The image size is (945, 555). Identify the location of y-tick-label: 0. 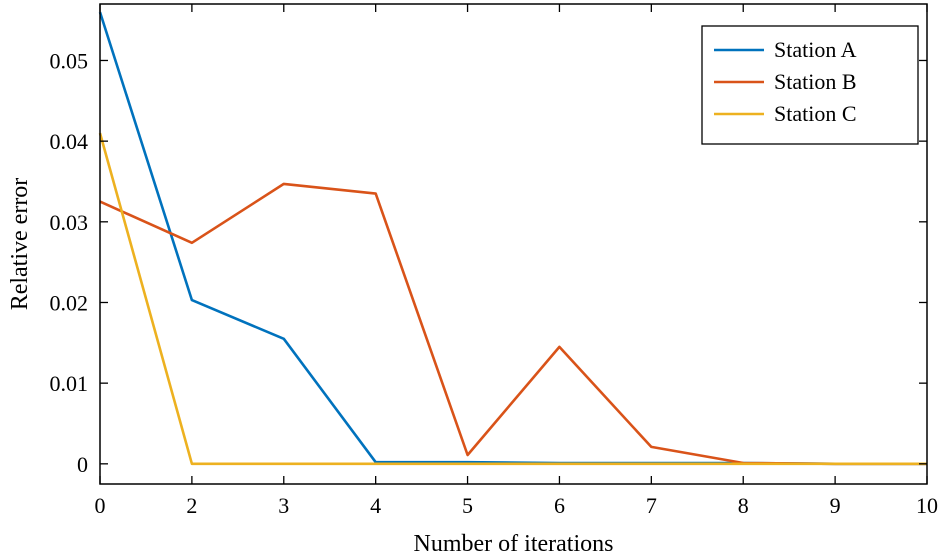
(82, 464).